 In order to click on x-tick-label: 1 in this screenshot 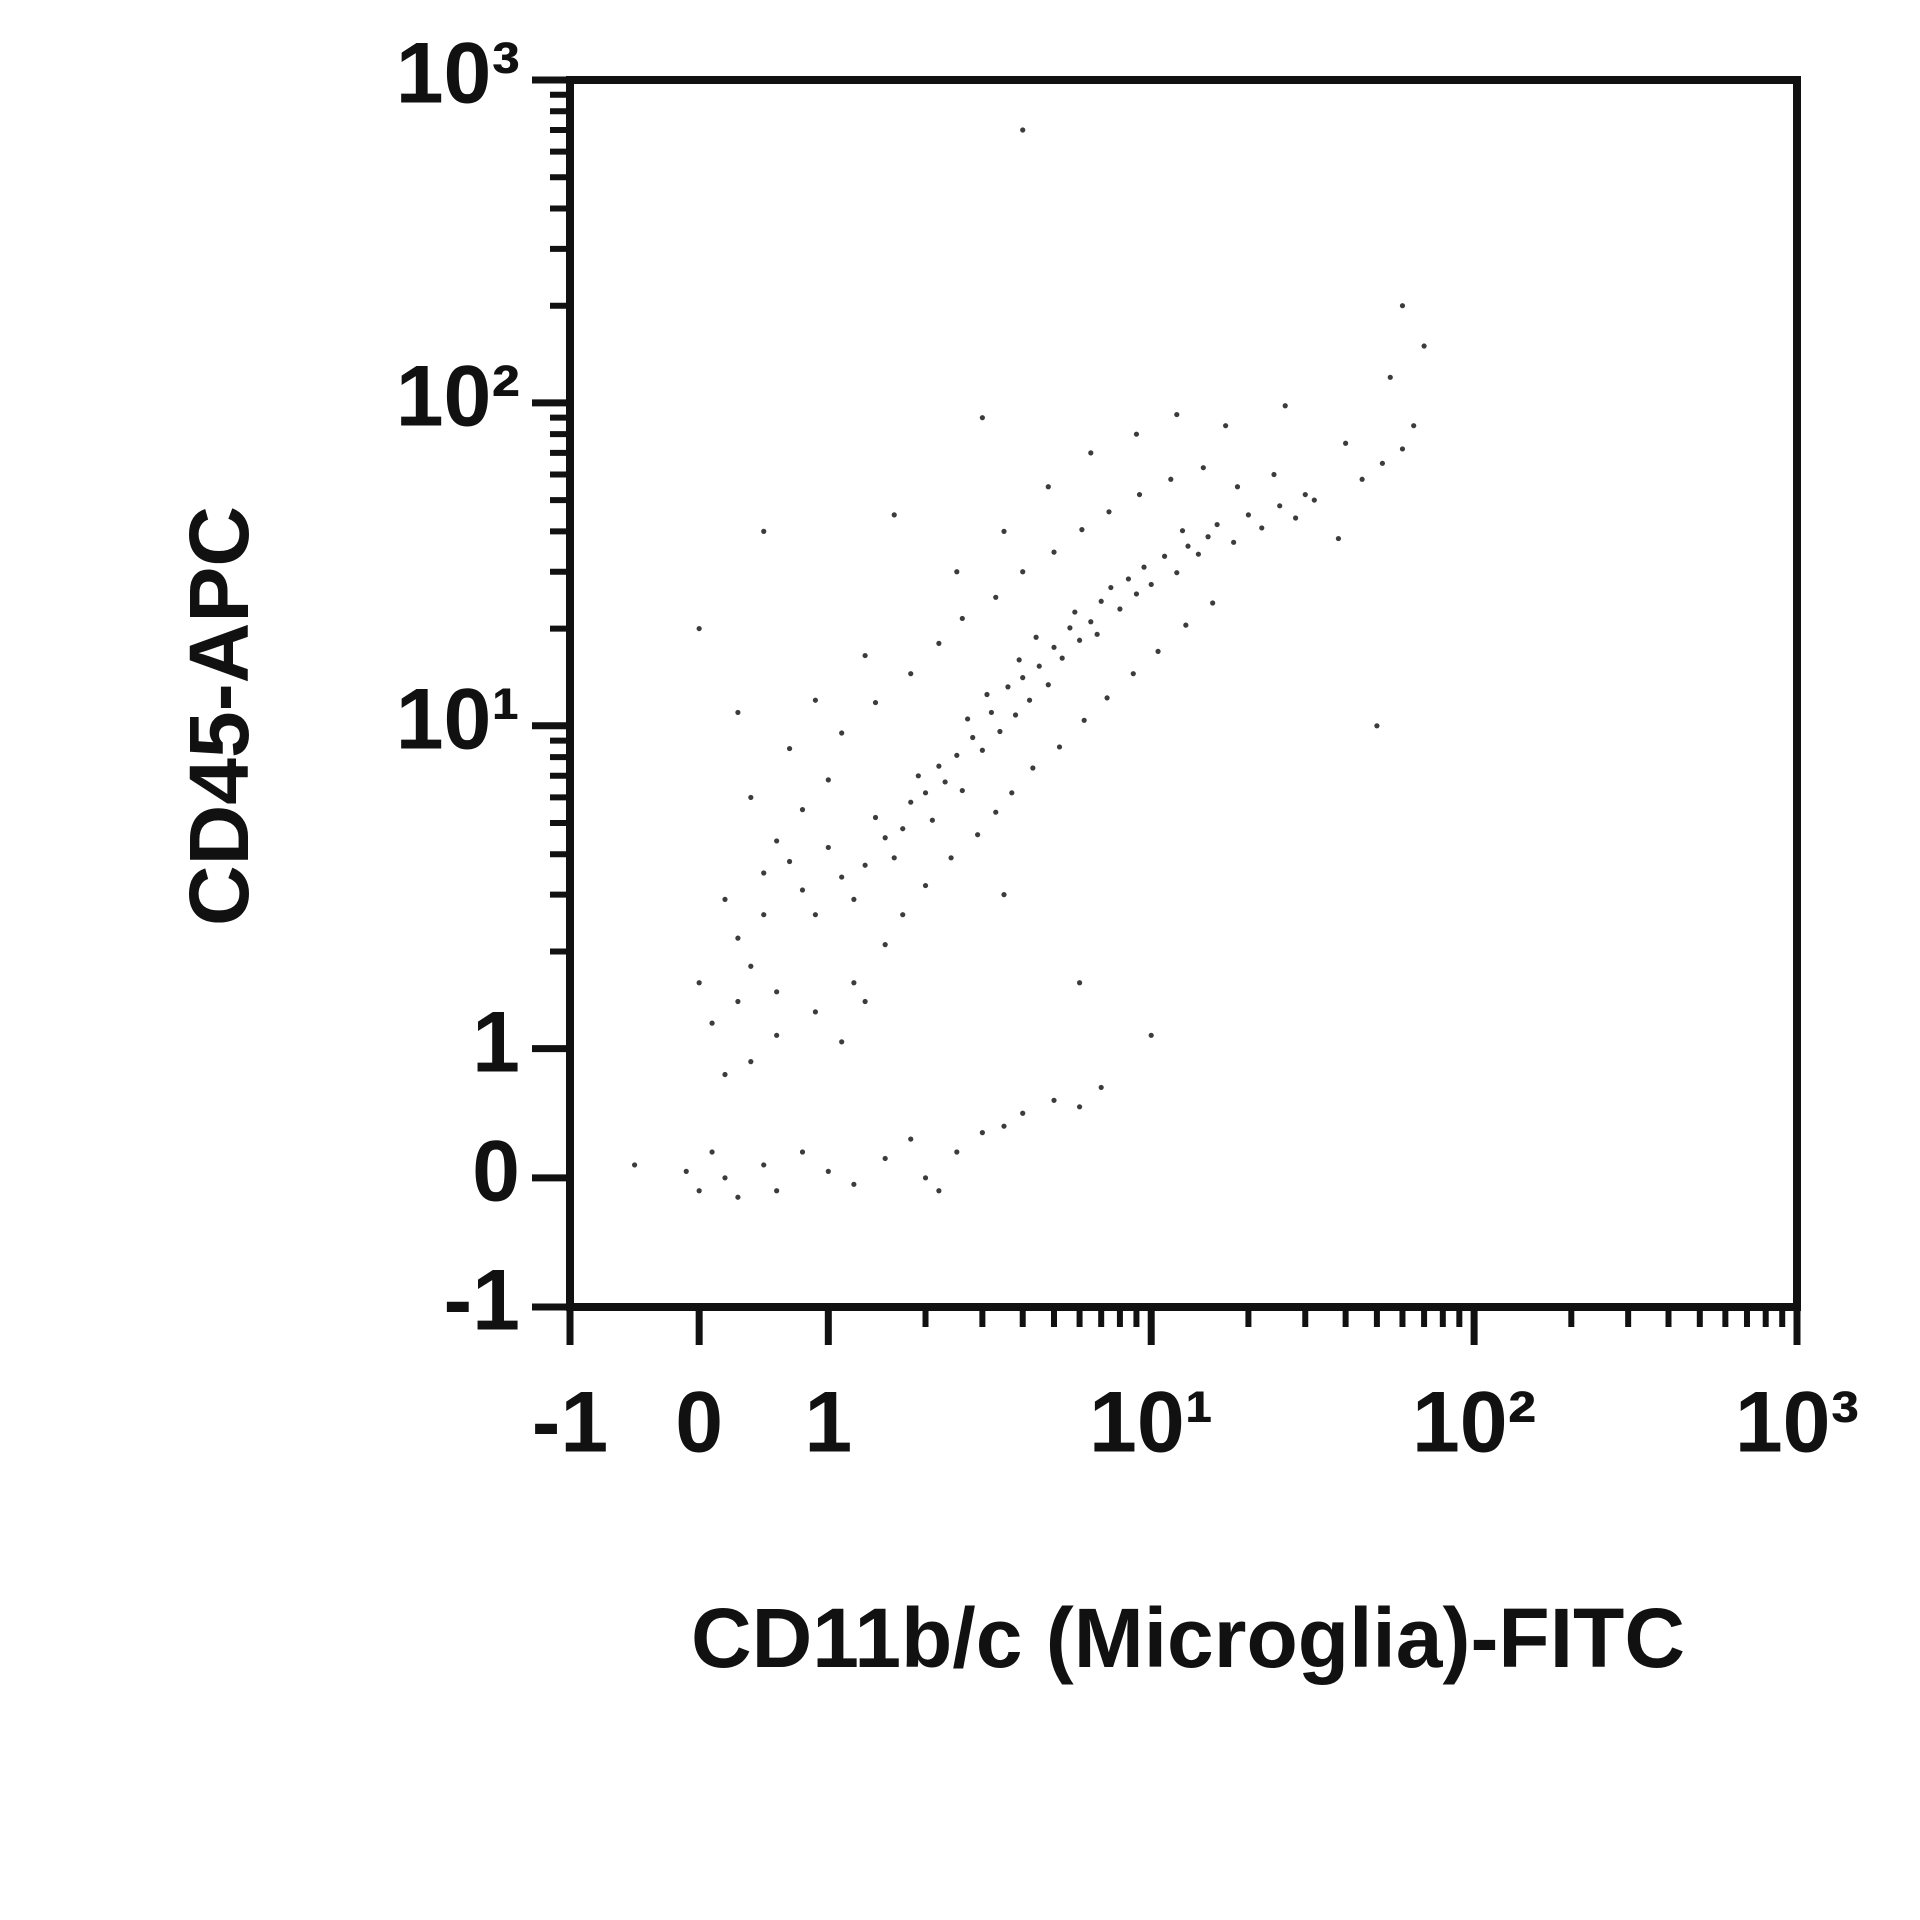, I will do `click(828, 1423)`.